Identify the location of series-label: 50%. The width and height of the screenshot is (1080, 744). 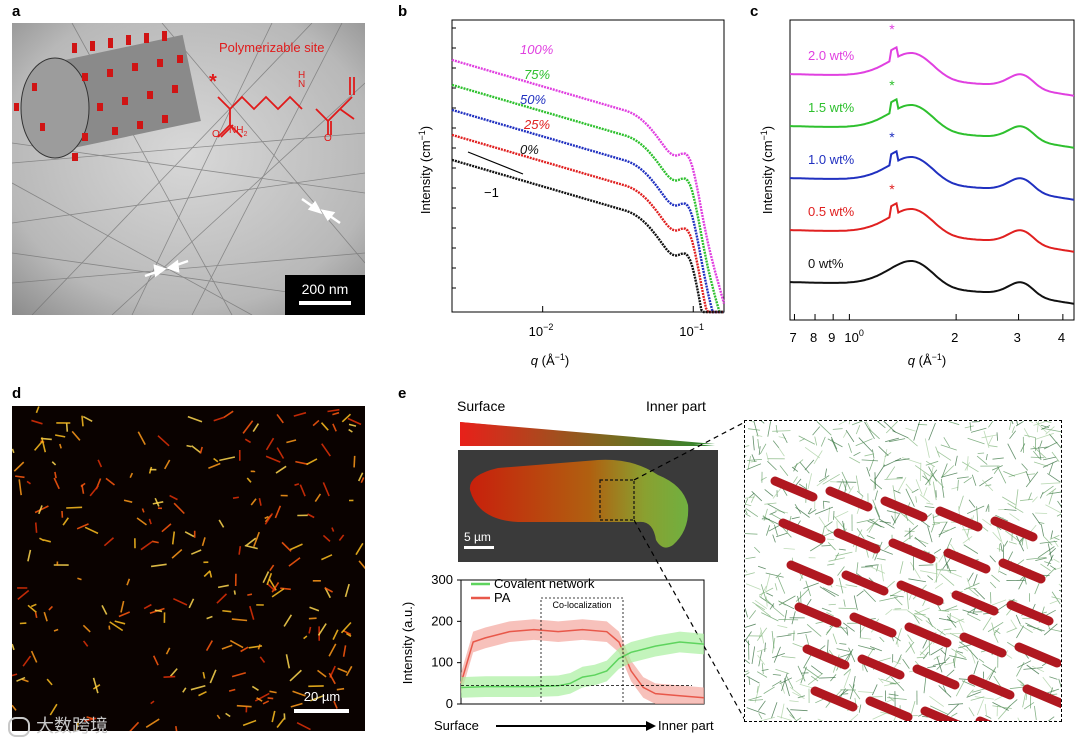
(533, 99).